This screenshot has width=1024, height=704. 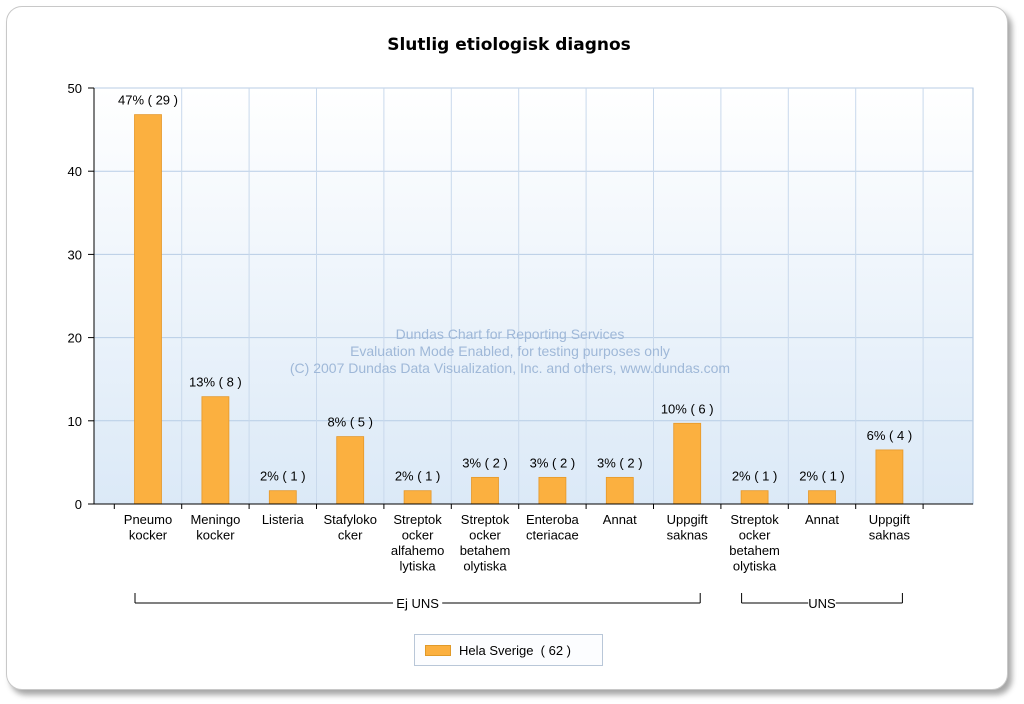 I want to click on data-label: 10% ( 6 ), so click(x=687, y=408).